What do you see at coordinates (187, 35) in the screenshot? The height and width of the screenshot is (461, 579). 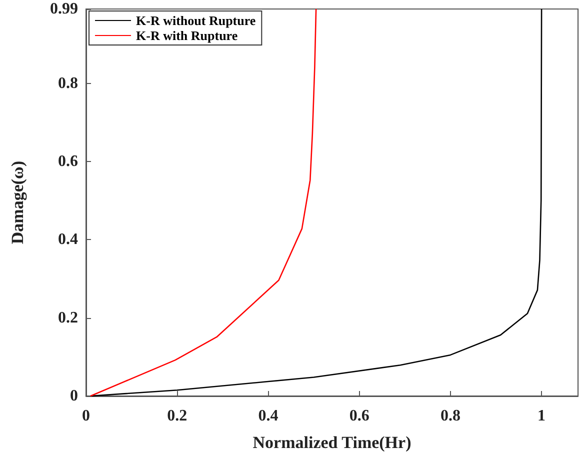 I see `legend-label: K-R with Rupture` at bounding box center [187, 35].